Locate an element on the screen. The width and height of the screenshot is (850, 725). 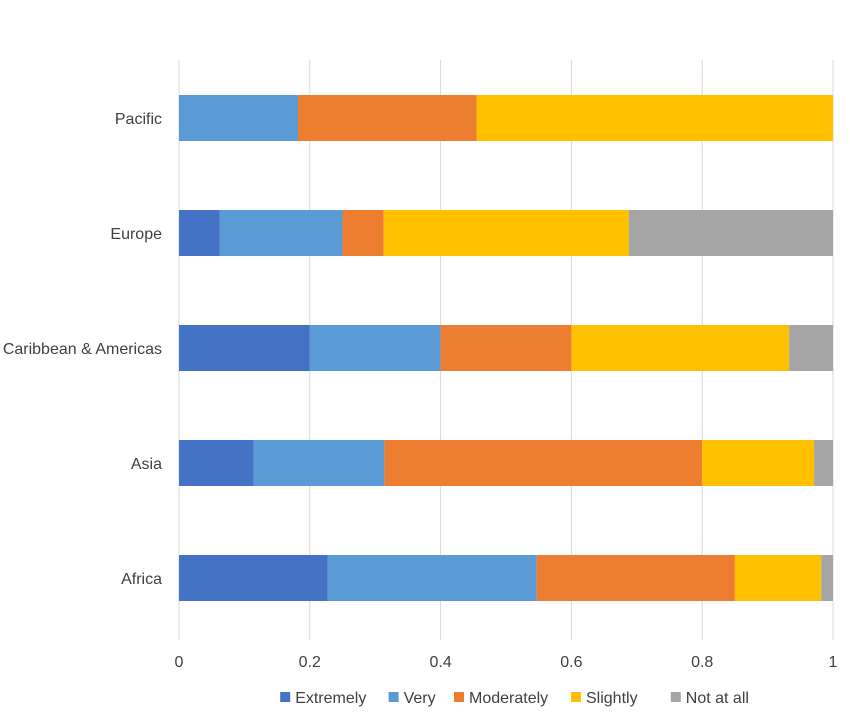
legend-item: Extremely is located at coordinates (323, 698).